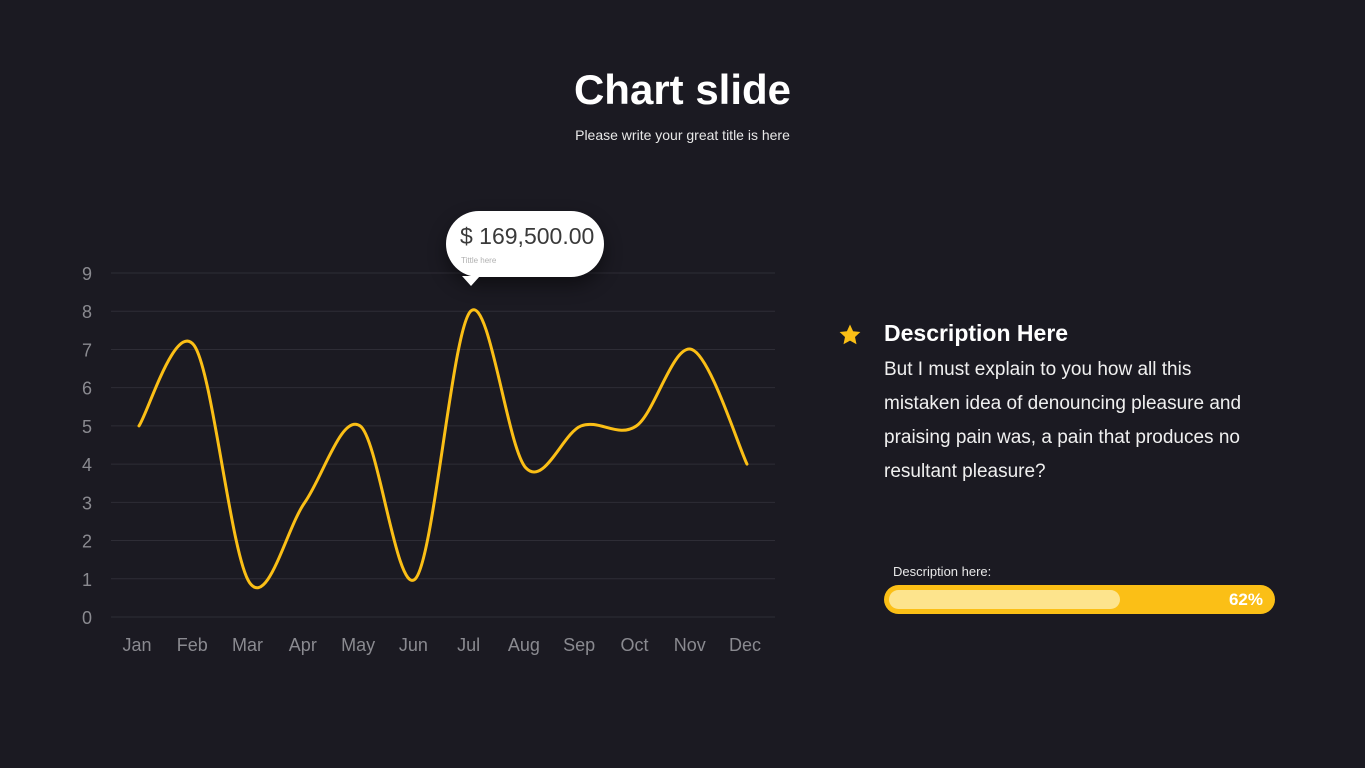  I want to click on y-tick-label: 2, so click(87, 542).